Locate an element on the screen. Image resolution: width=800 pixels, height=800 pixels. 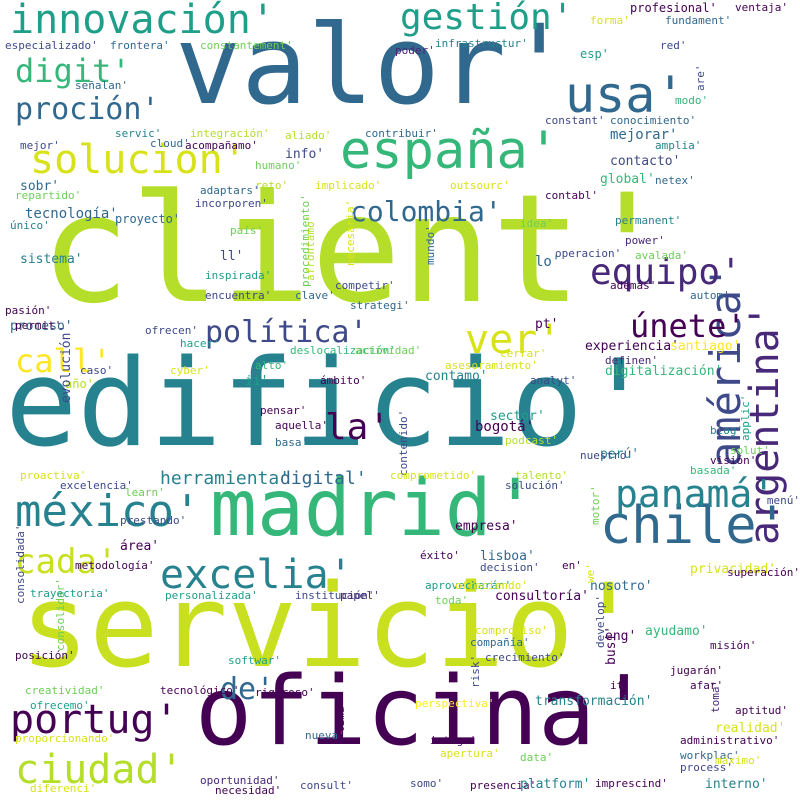
cloud-word: aquella' is located at coordinates (301, 425).